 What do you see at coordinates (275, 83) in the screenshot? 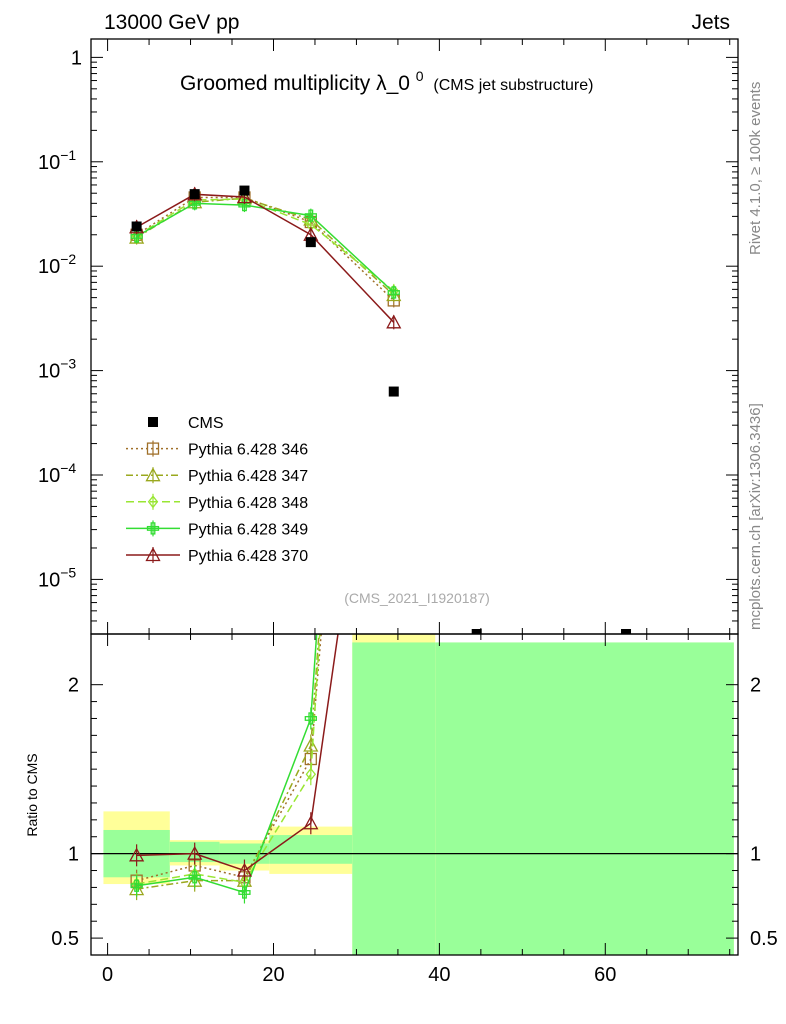
I see `chart-title-main: Groomed multiplicity` at bounding box center [275, 83].